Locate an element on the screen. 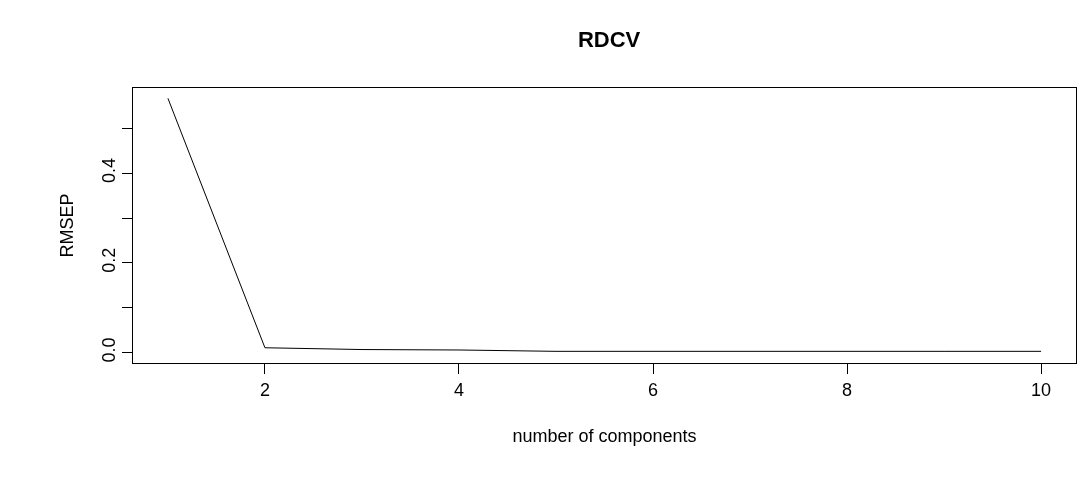  x-tick-label: 8 is located at coordinates (847, 389).